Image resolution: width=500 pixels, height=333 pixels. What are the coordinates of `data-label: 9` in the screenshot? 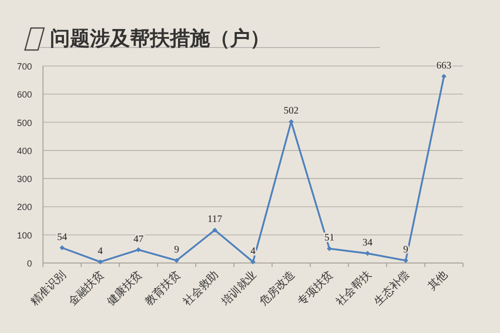 It's located at (177, 250).